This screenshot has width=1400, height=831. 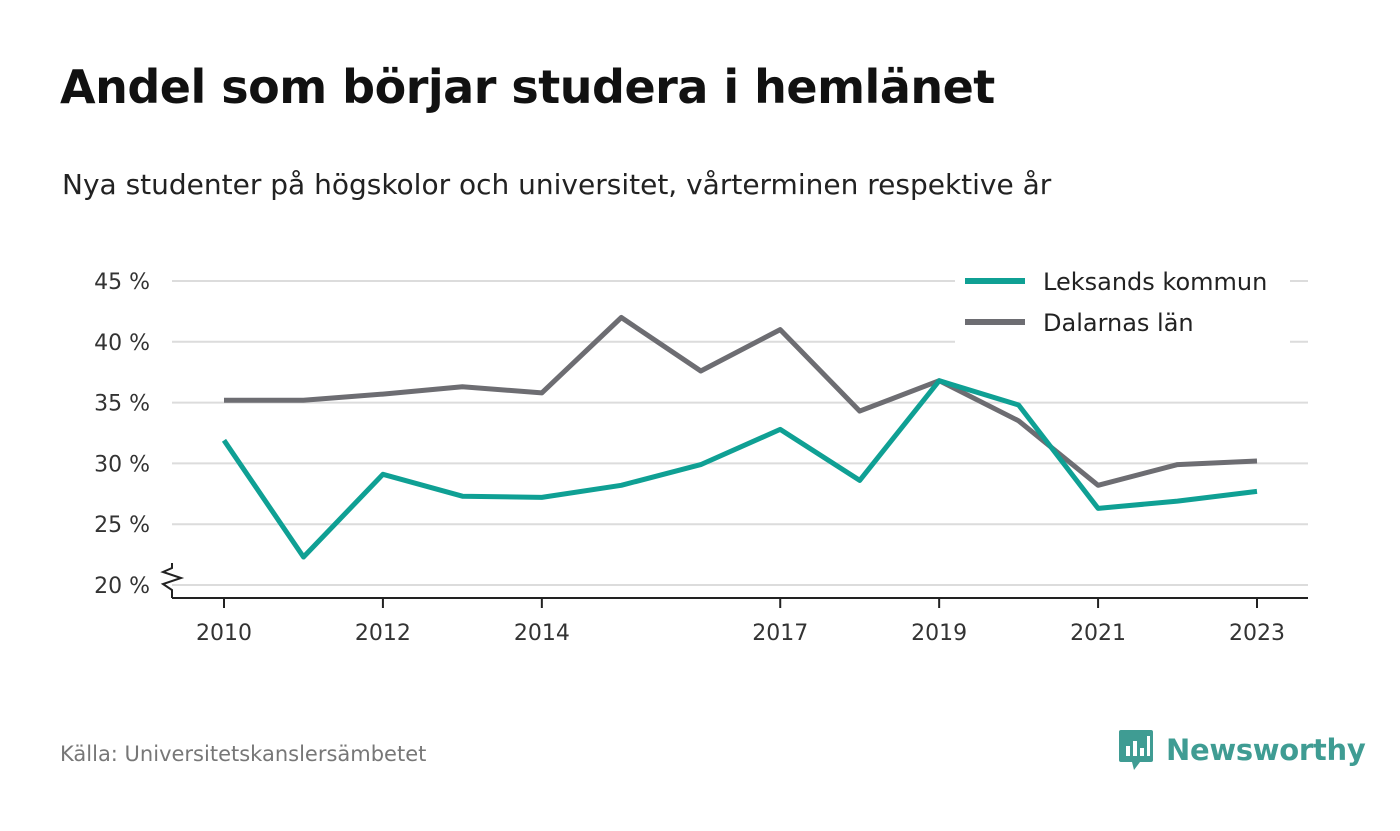 I want to click on legend: Leksands kommun Dalarnas län, so click(x=1122, y=303).